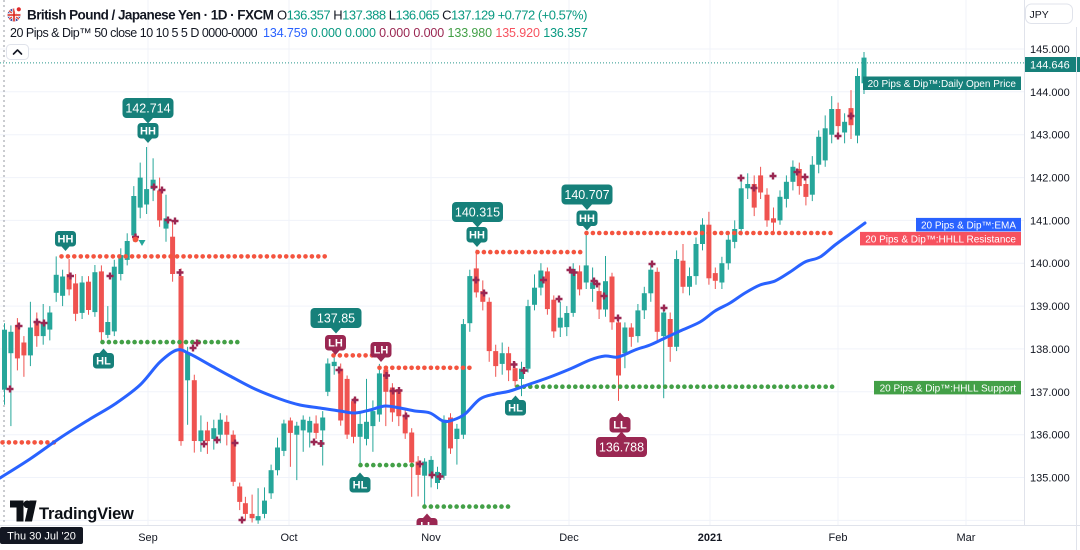 The width and height of the screenshot is (1080, 550). Describe the element at coordinates (1050, 479) in the screenshot. I see `svg-text: 135.000` at that location.